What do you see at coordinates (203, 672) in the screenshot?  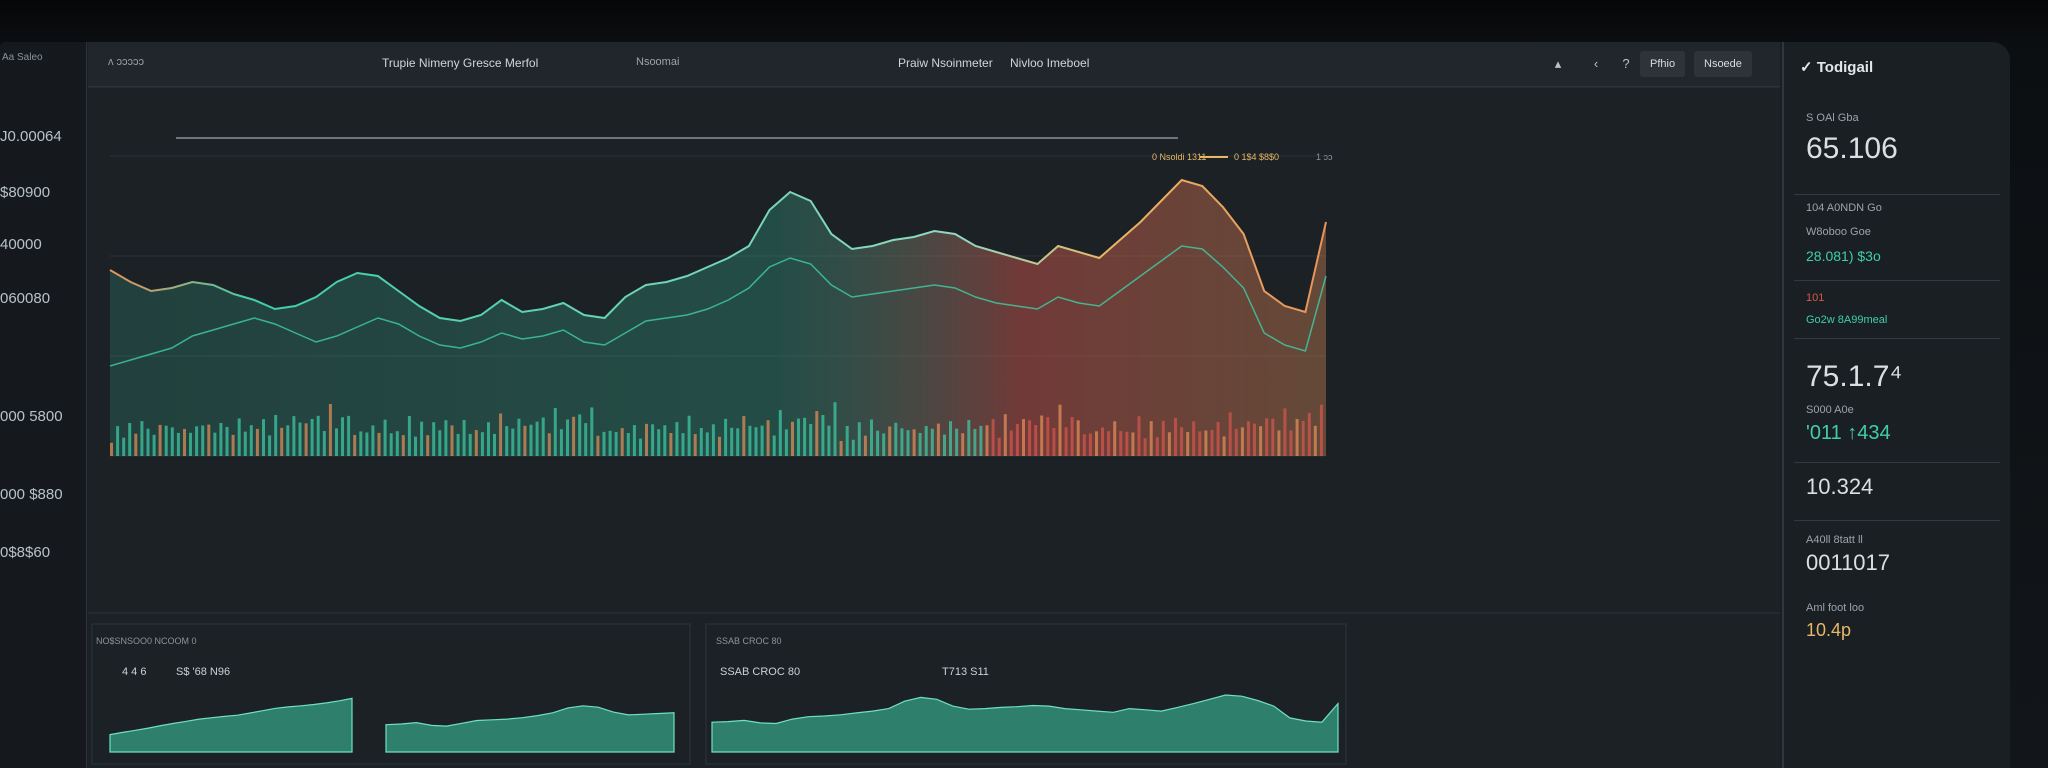 I see `lower-left-stat-2: S$ '68 N96` at bounding box center [203, 672].